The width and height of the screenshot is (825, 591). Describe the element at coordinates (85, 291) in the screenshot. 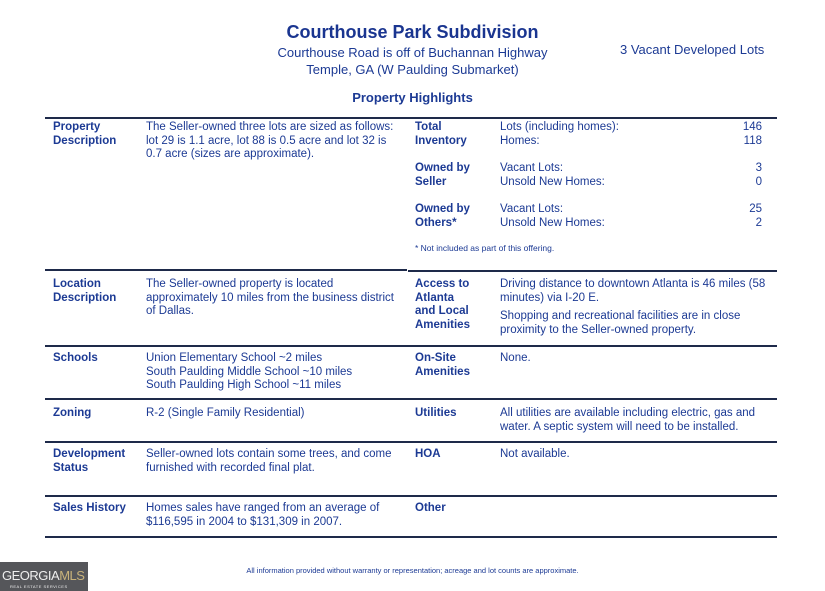

I see `location-label: Location Description` at that location.